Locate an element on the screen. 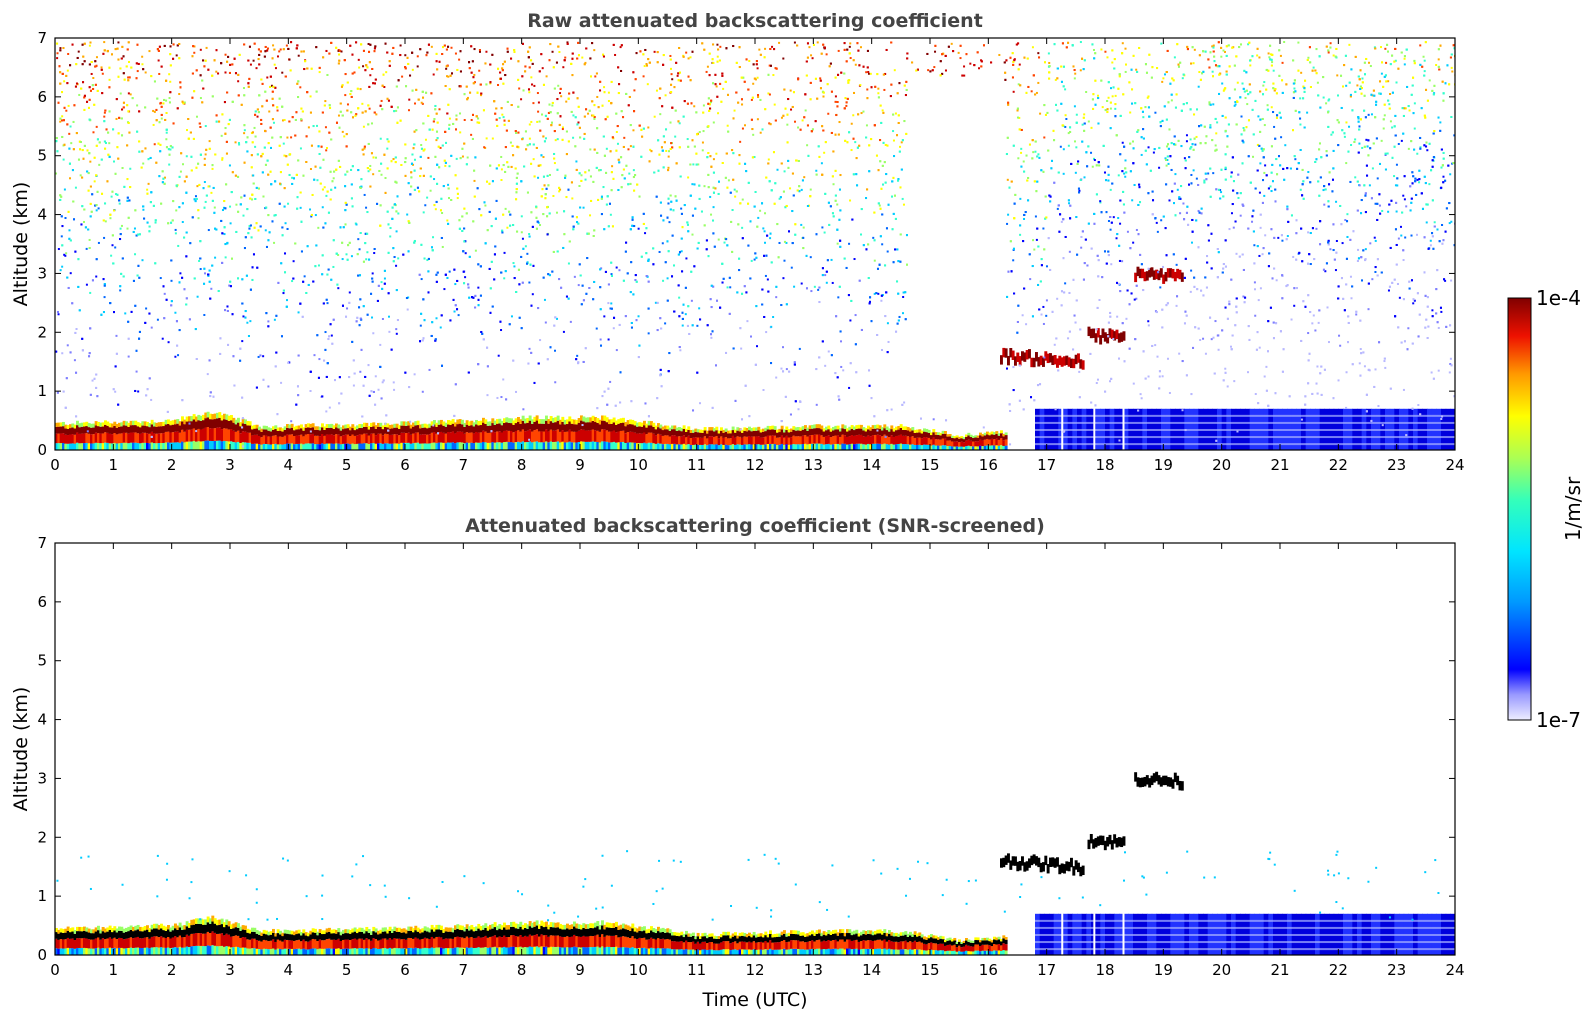  cloud-cell is located at coordinates (1089, 331).